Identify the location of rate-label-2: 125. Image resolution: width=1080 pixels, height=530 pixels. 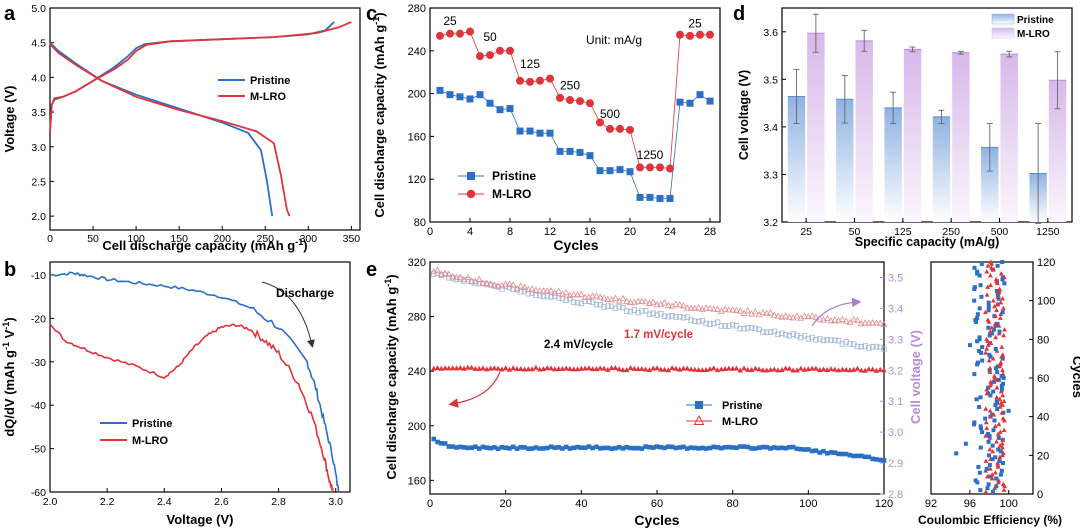
(530, 64).